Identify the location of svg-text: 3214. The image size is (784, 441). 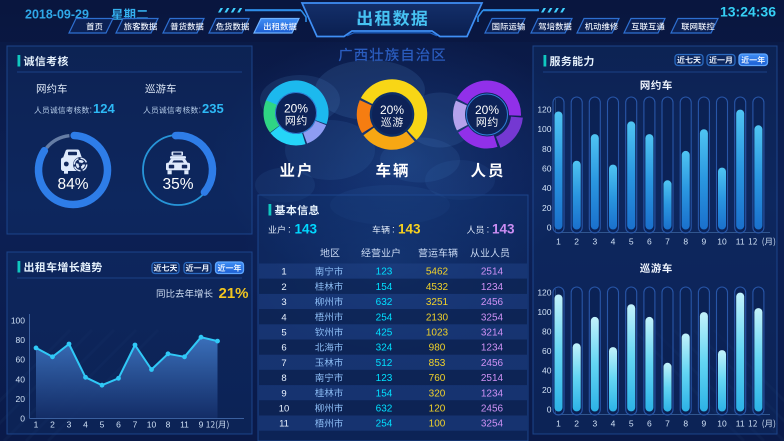
(492, 333).